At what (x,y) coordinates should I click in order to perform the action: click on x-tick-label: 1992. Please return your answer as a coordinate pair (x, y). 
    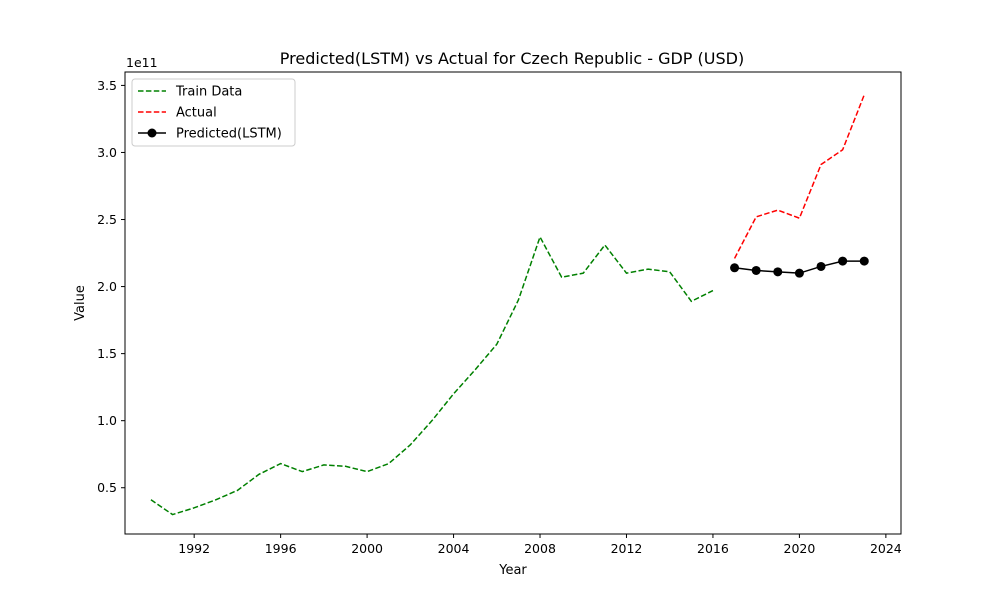
    Looking at the image, I should click on (194, 548).